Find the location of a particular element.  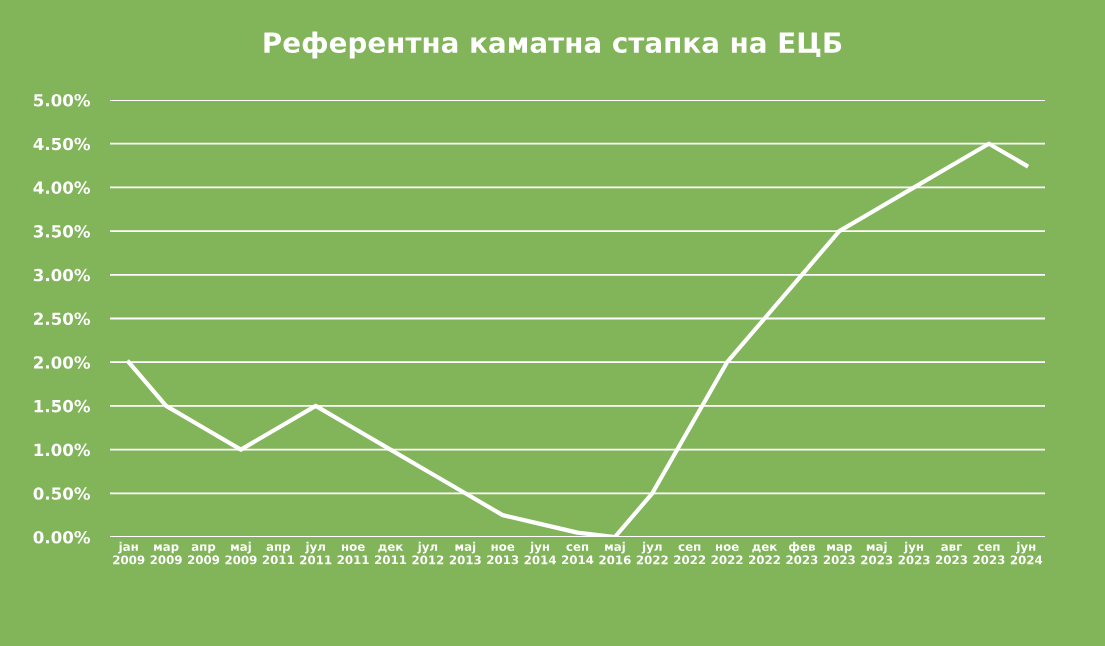

x-tick-label: јун 2014 is located at coordinates (540, 553).